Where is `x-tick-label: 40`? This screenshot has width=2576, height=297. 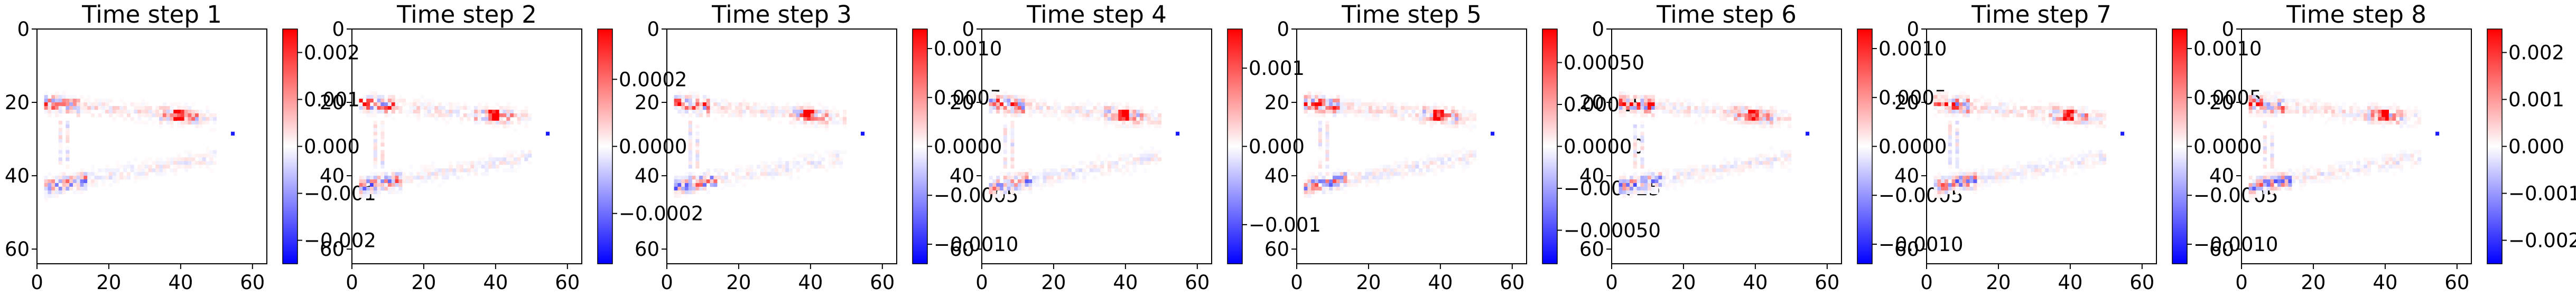
x-tick-label: 40 is located at coordinates (495, 282).